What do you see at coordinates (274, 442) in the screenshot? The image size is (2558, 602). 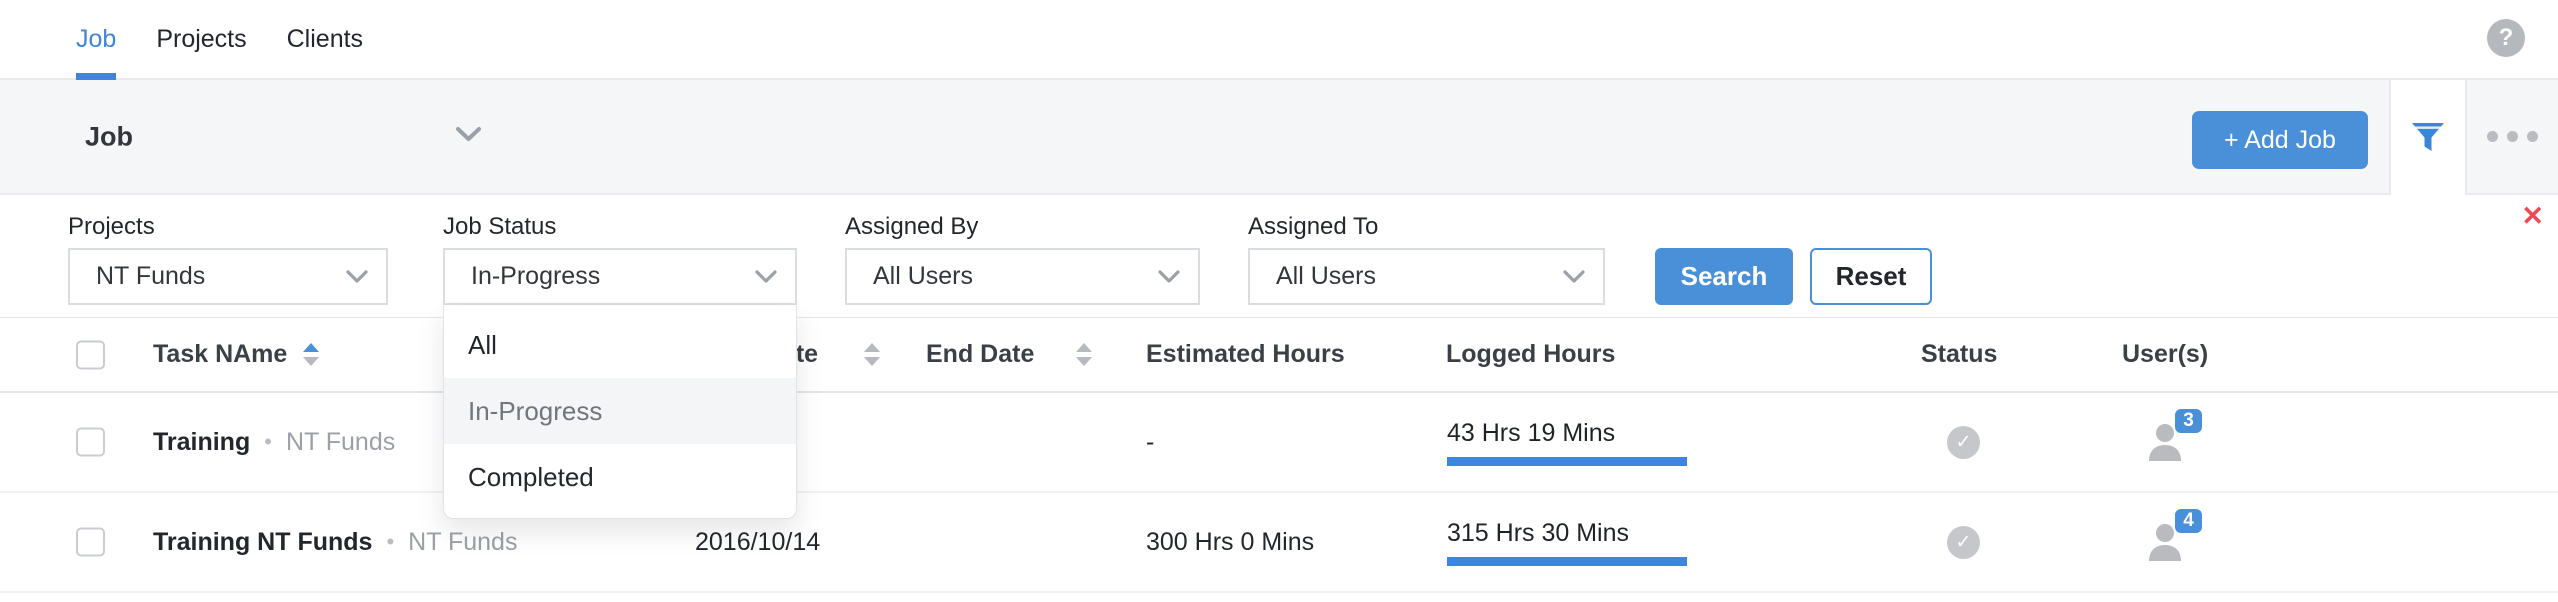 I see `task-cell: Training • NT Funds` at bounding box center [274, 442].